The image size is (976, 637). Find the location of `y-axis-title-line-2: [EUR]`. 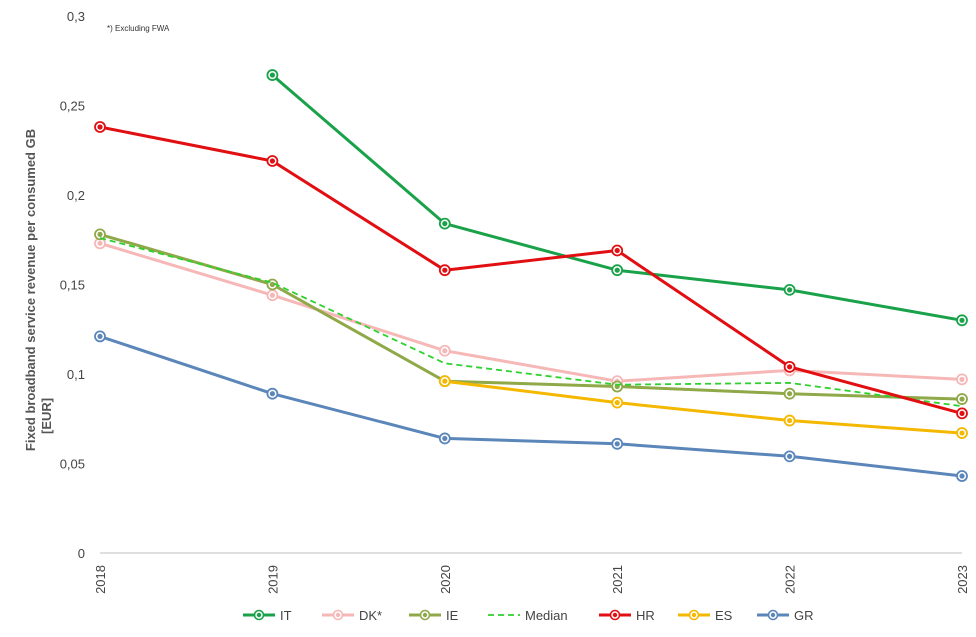

y-axis-title-line-2: [EUR] is located at coordinates (46, 416).